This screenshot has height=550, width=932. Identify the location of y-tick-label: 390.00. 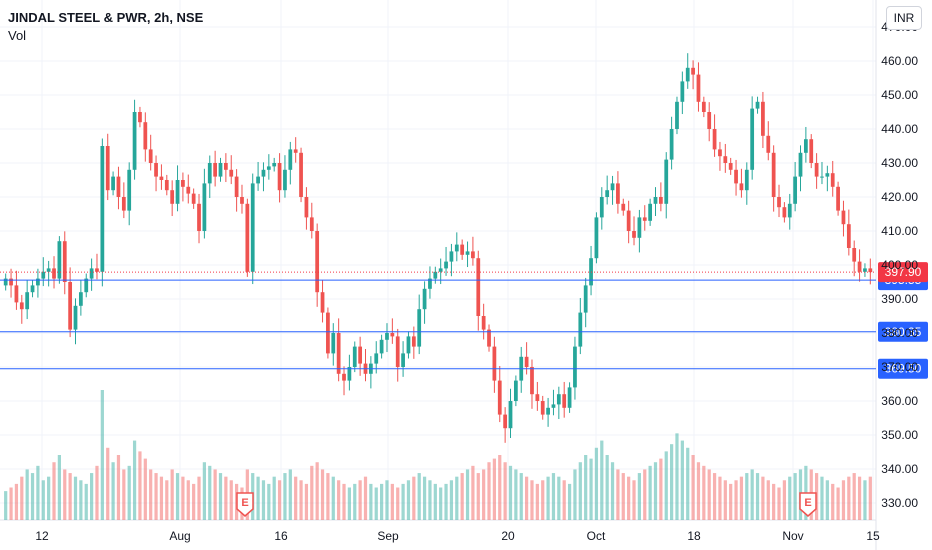
(899, 299).